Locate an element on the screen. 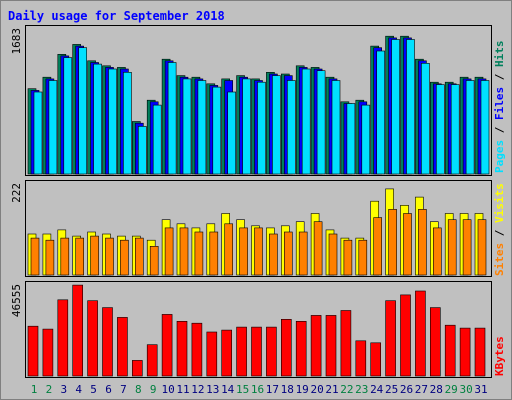 The width and height of the screenshot is (512, 400). x-tick-label-day-5: 5 is located at coordinates (93, 389).